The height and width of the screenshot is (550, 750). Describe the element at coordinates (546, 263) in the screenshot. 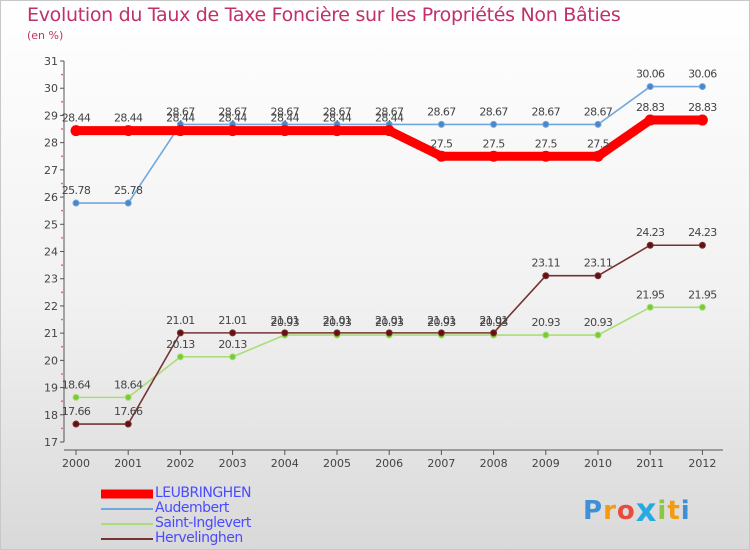

I see `data-label: 23.11` at that location.